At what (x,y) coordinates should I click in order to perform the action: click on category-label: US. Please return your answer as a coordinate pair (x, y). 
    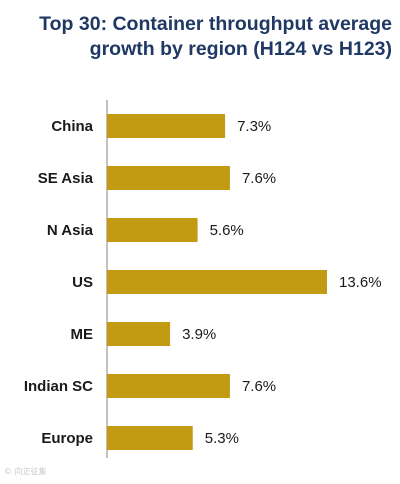
    Looking at the image, I should click on (82, 282).